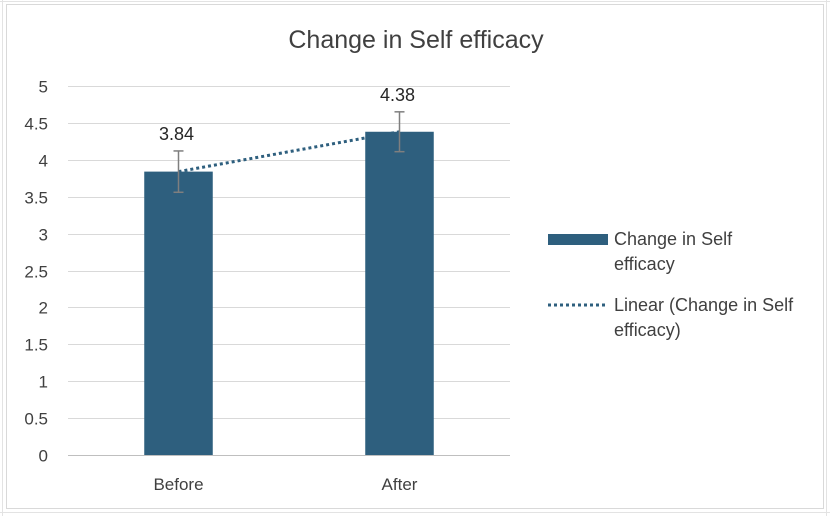  What do you see at coordinates (416, 40) in the screenshot?
I see `chart-title: Change in Self efficacy` at bounding box center [416, 40].